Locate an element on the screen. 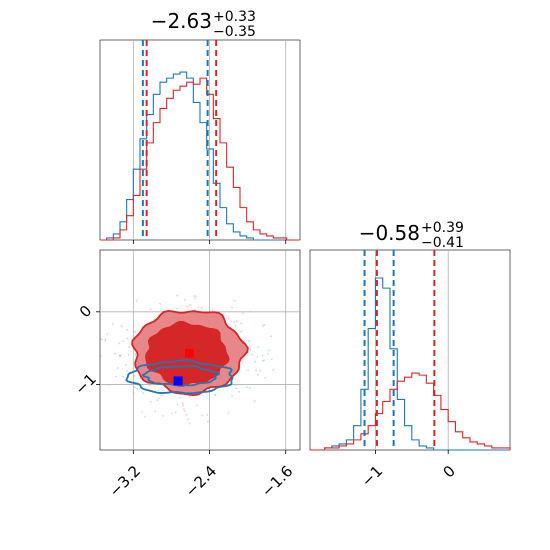  hist1-title: −2.63 is located at coordinates (181, 21).